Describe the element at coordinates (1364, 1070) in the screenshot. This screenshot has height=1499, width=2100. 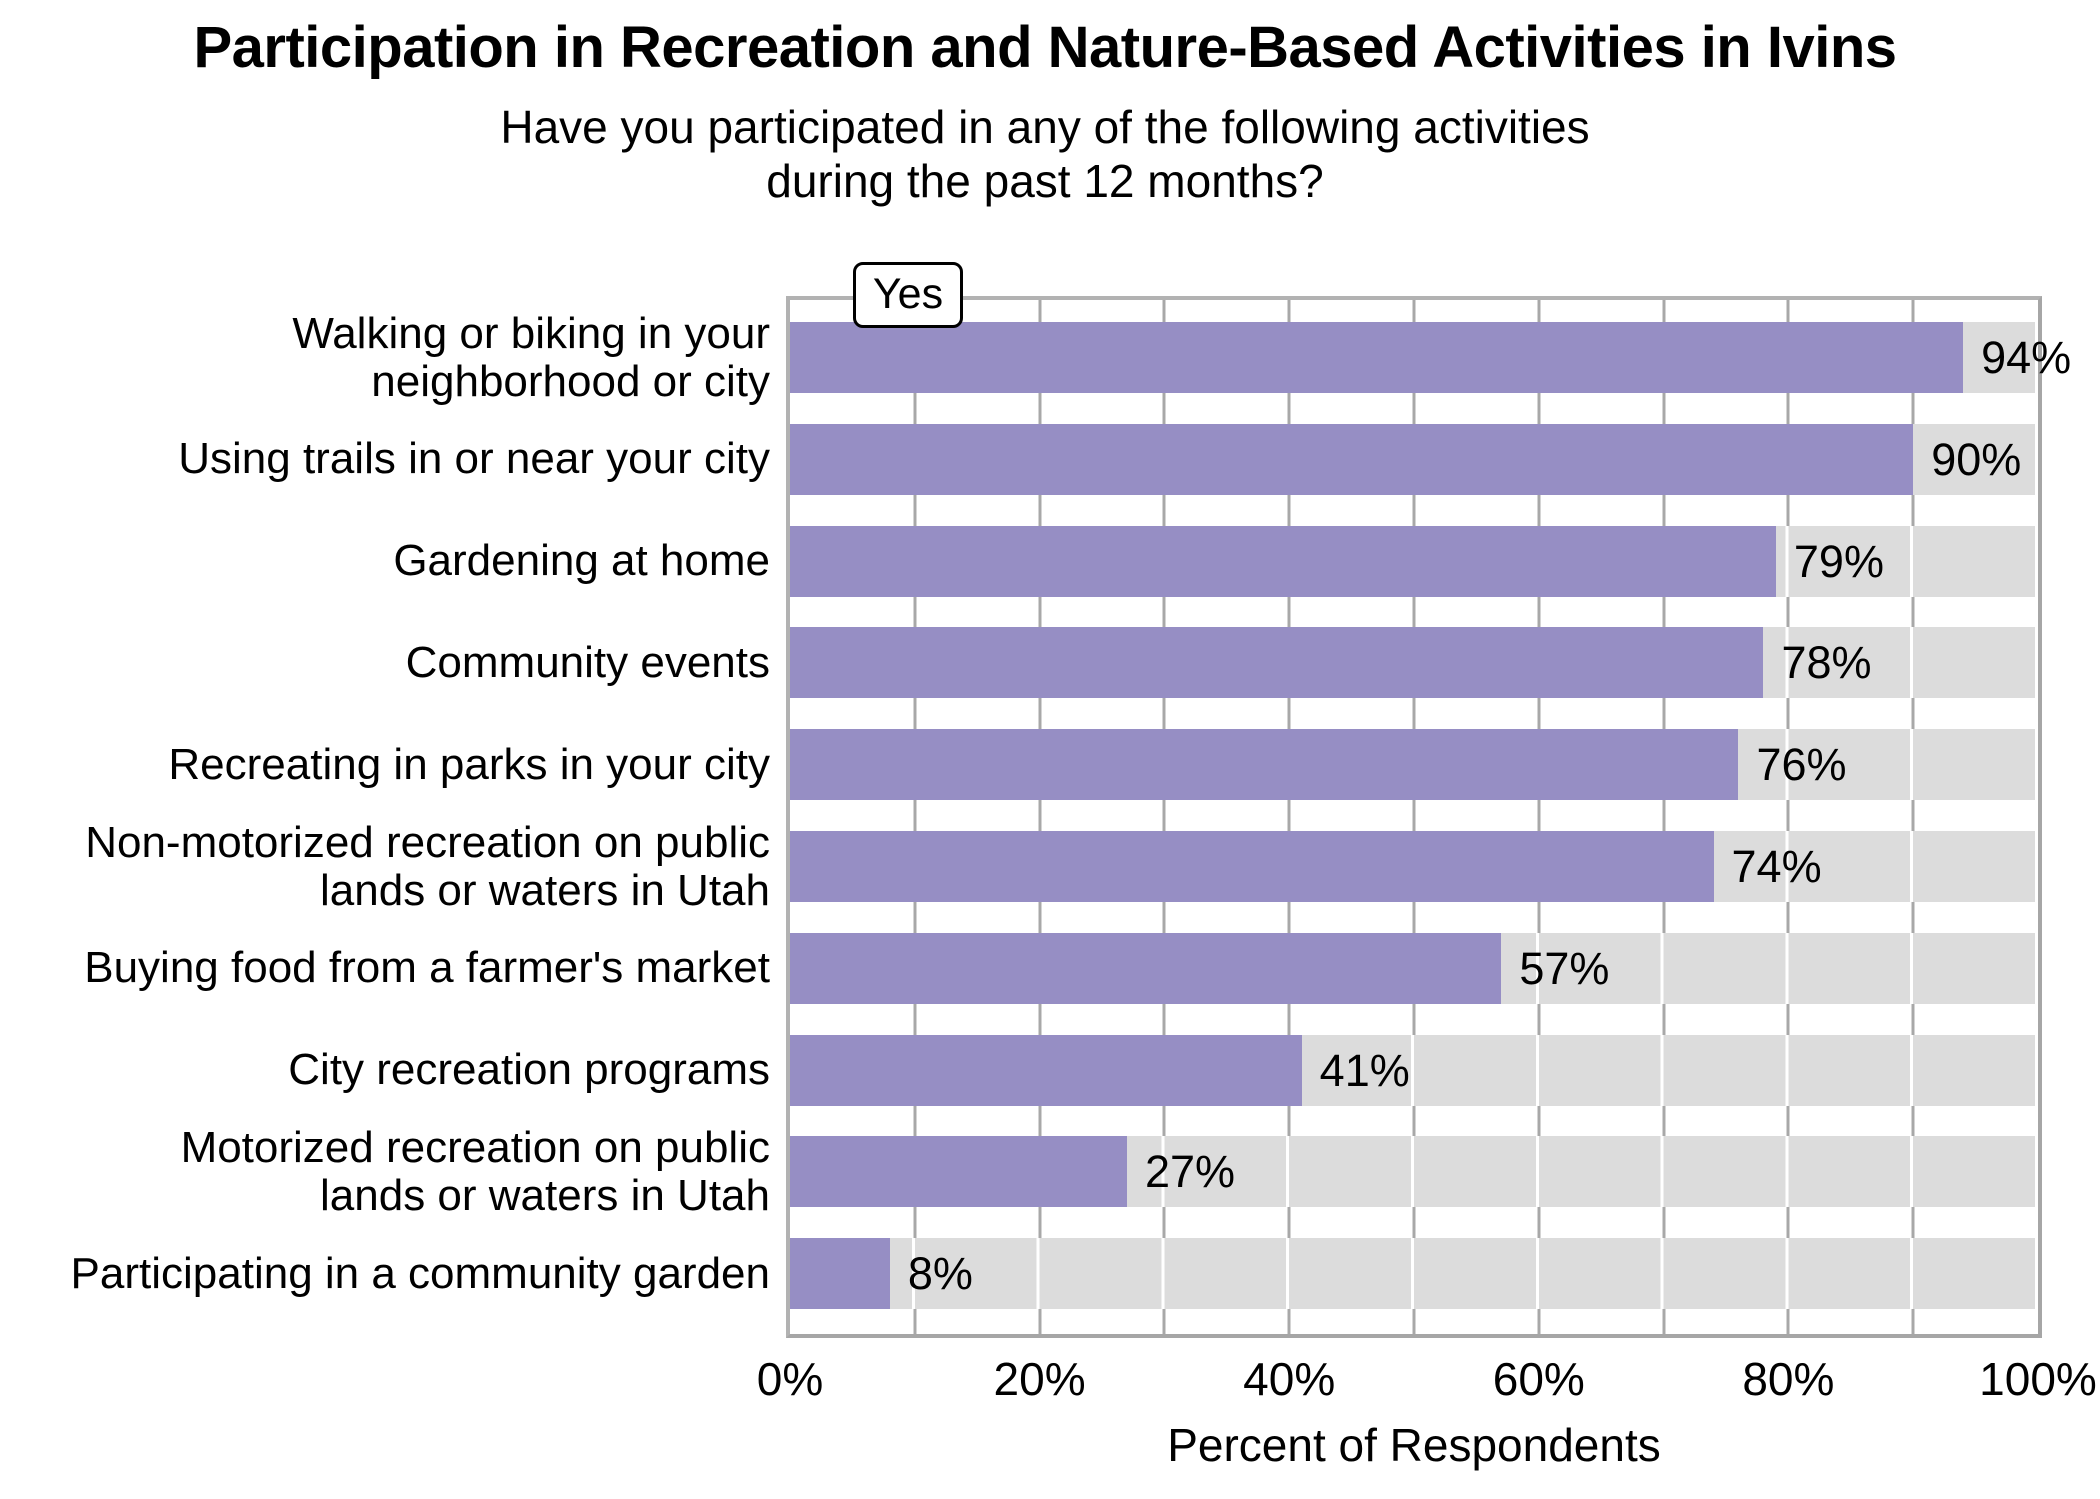
I see `value-label: 41%` at that location.